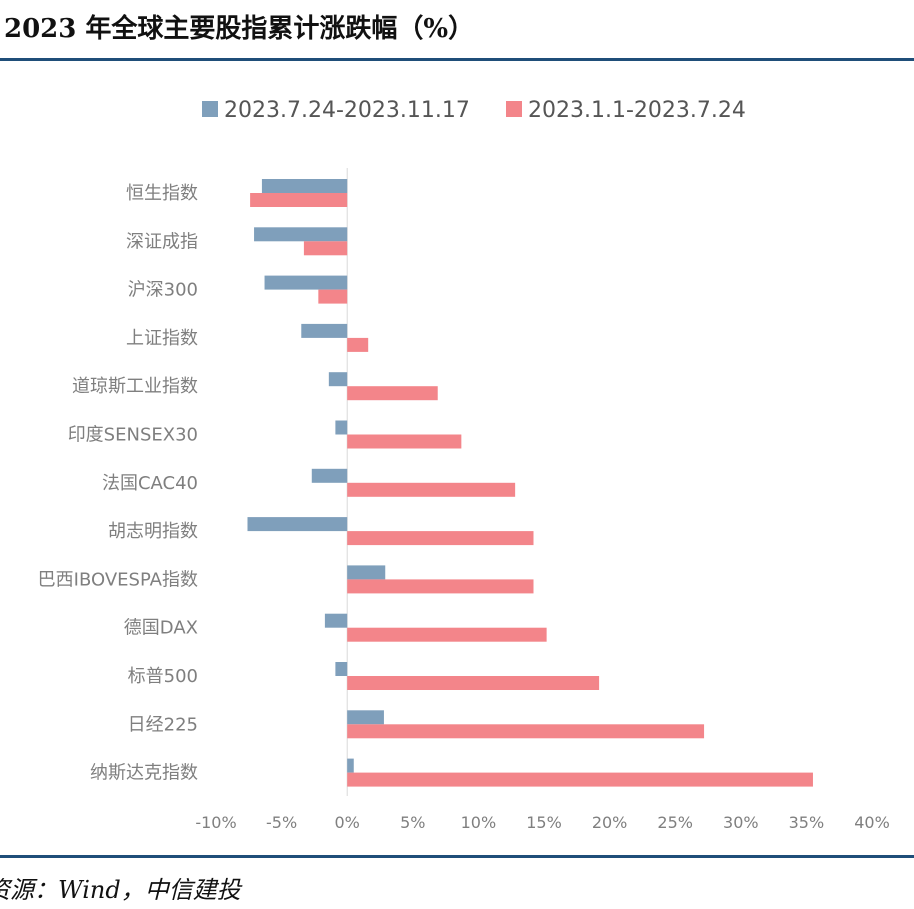  I want to click on category-label: 恒生指数, so click(162, 193).